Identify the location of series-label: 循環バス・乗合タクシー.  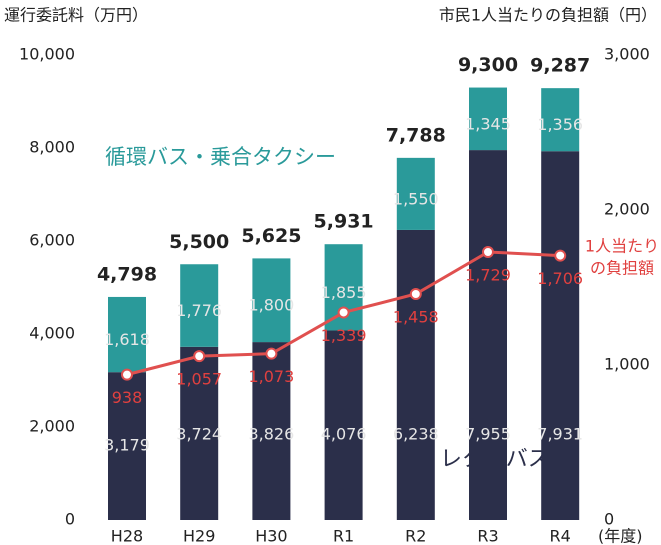
(220, 157).